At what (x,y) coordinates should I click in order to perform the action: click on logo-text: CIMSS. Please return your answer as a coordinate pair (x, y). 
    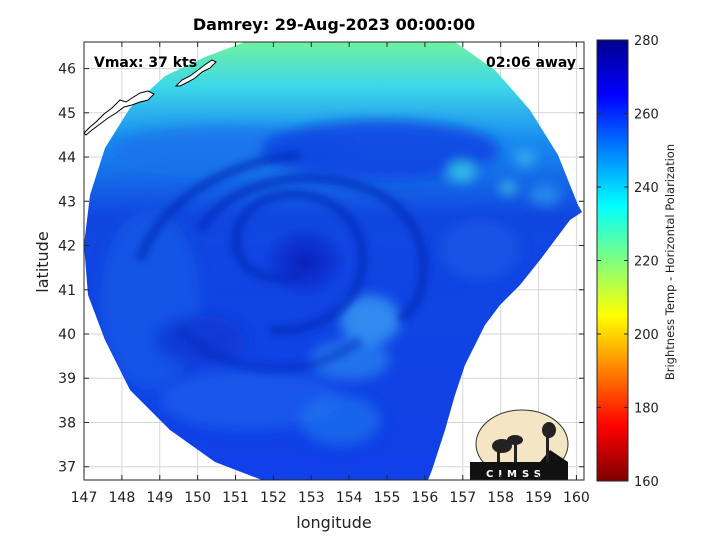
    Looking at the image, I should click on (516, 474).